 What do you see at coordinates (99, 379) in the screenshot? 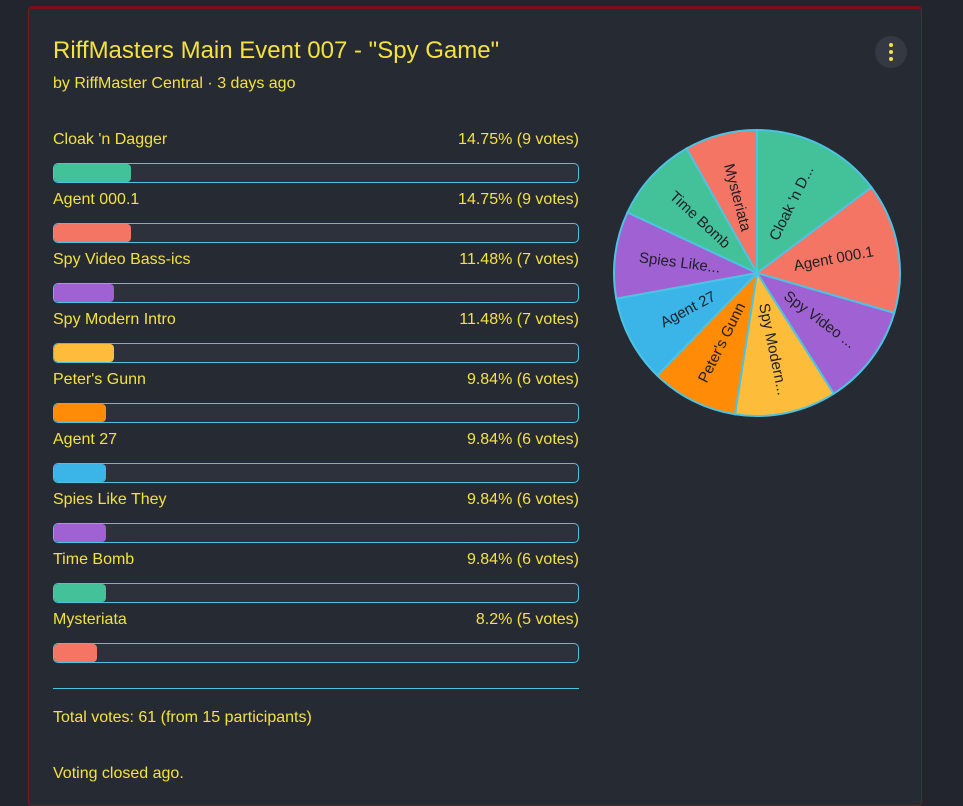
I see `option-label: Peter's Gunn` at bounding box center [99, 379].